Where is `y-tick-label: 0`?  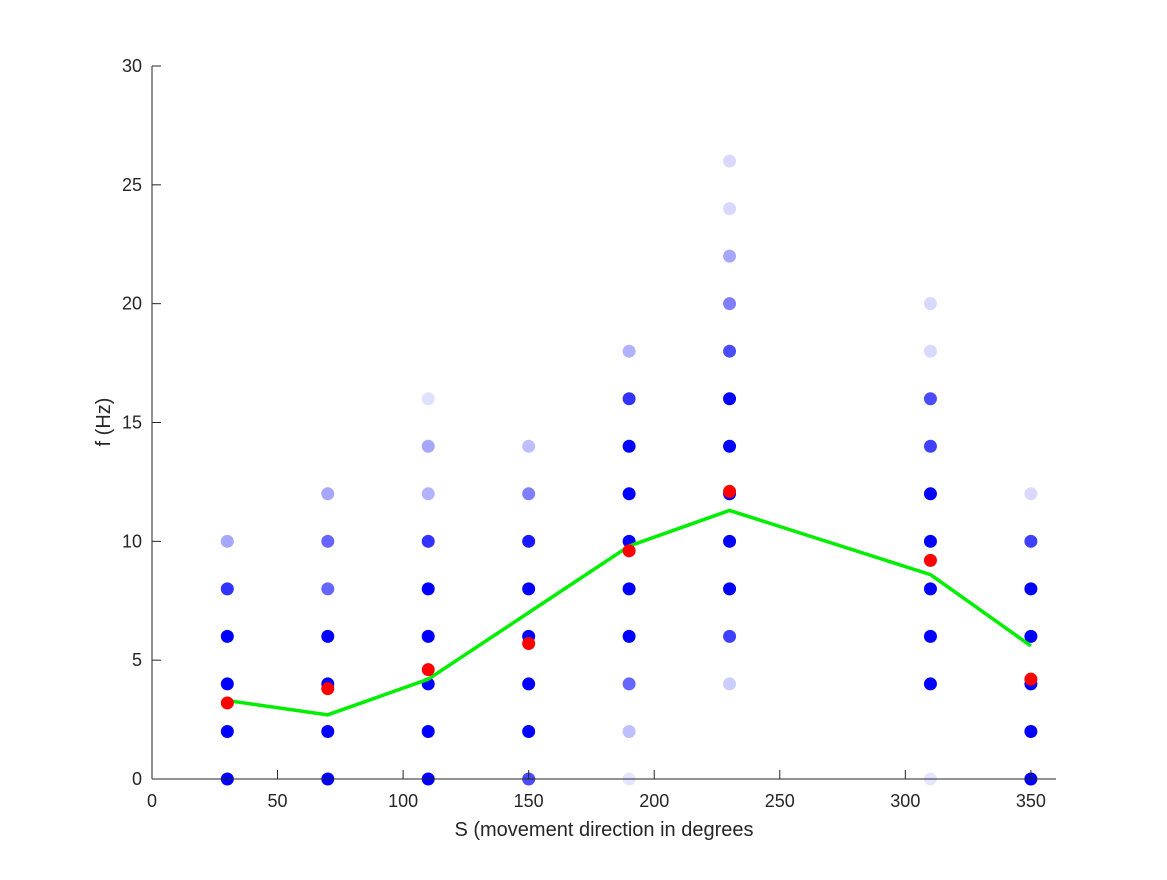 y-tick-label: 0 is located at coordinates (137, 779).